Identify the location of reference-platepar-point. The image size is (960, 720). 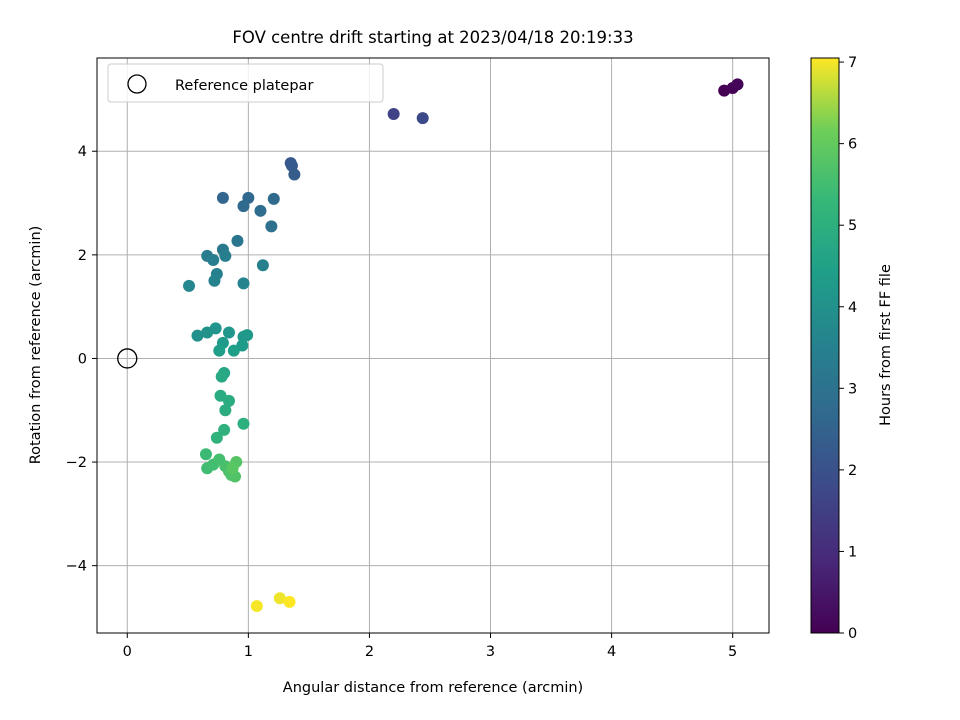
(127, 358).